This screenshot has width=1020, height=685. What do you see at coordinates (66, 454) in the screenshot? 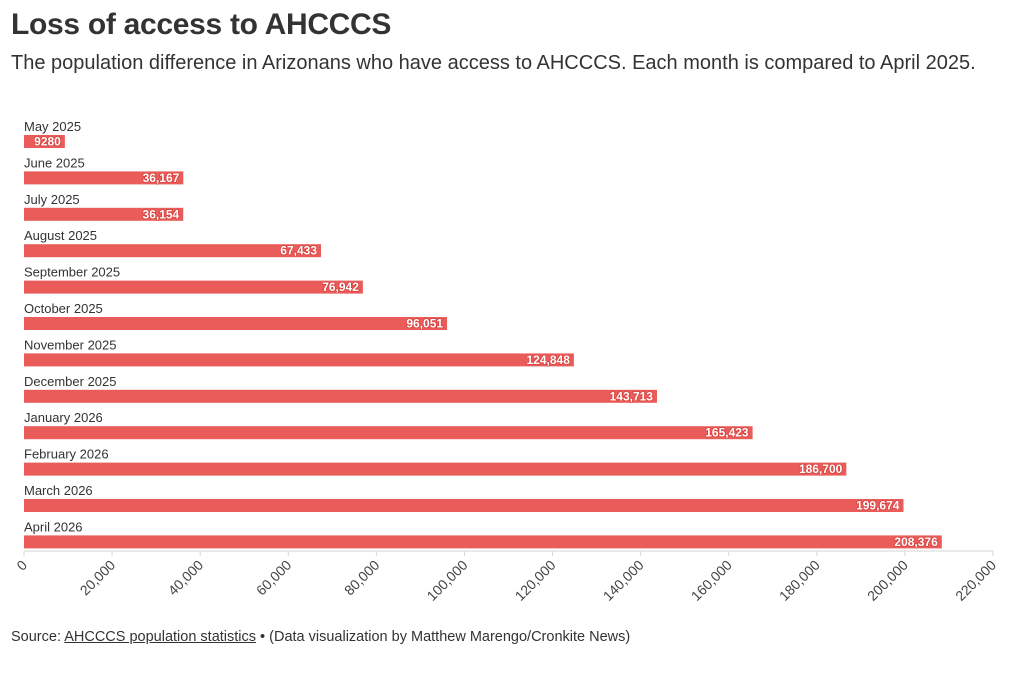
I see `category-label: February 2026` at bounding box center [66, 454].